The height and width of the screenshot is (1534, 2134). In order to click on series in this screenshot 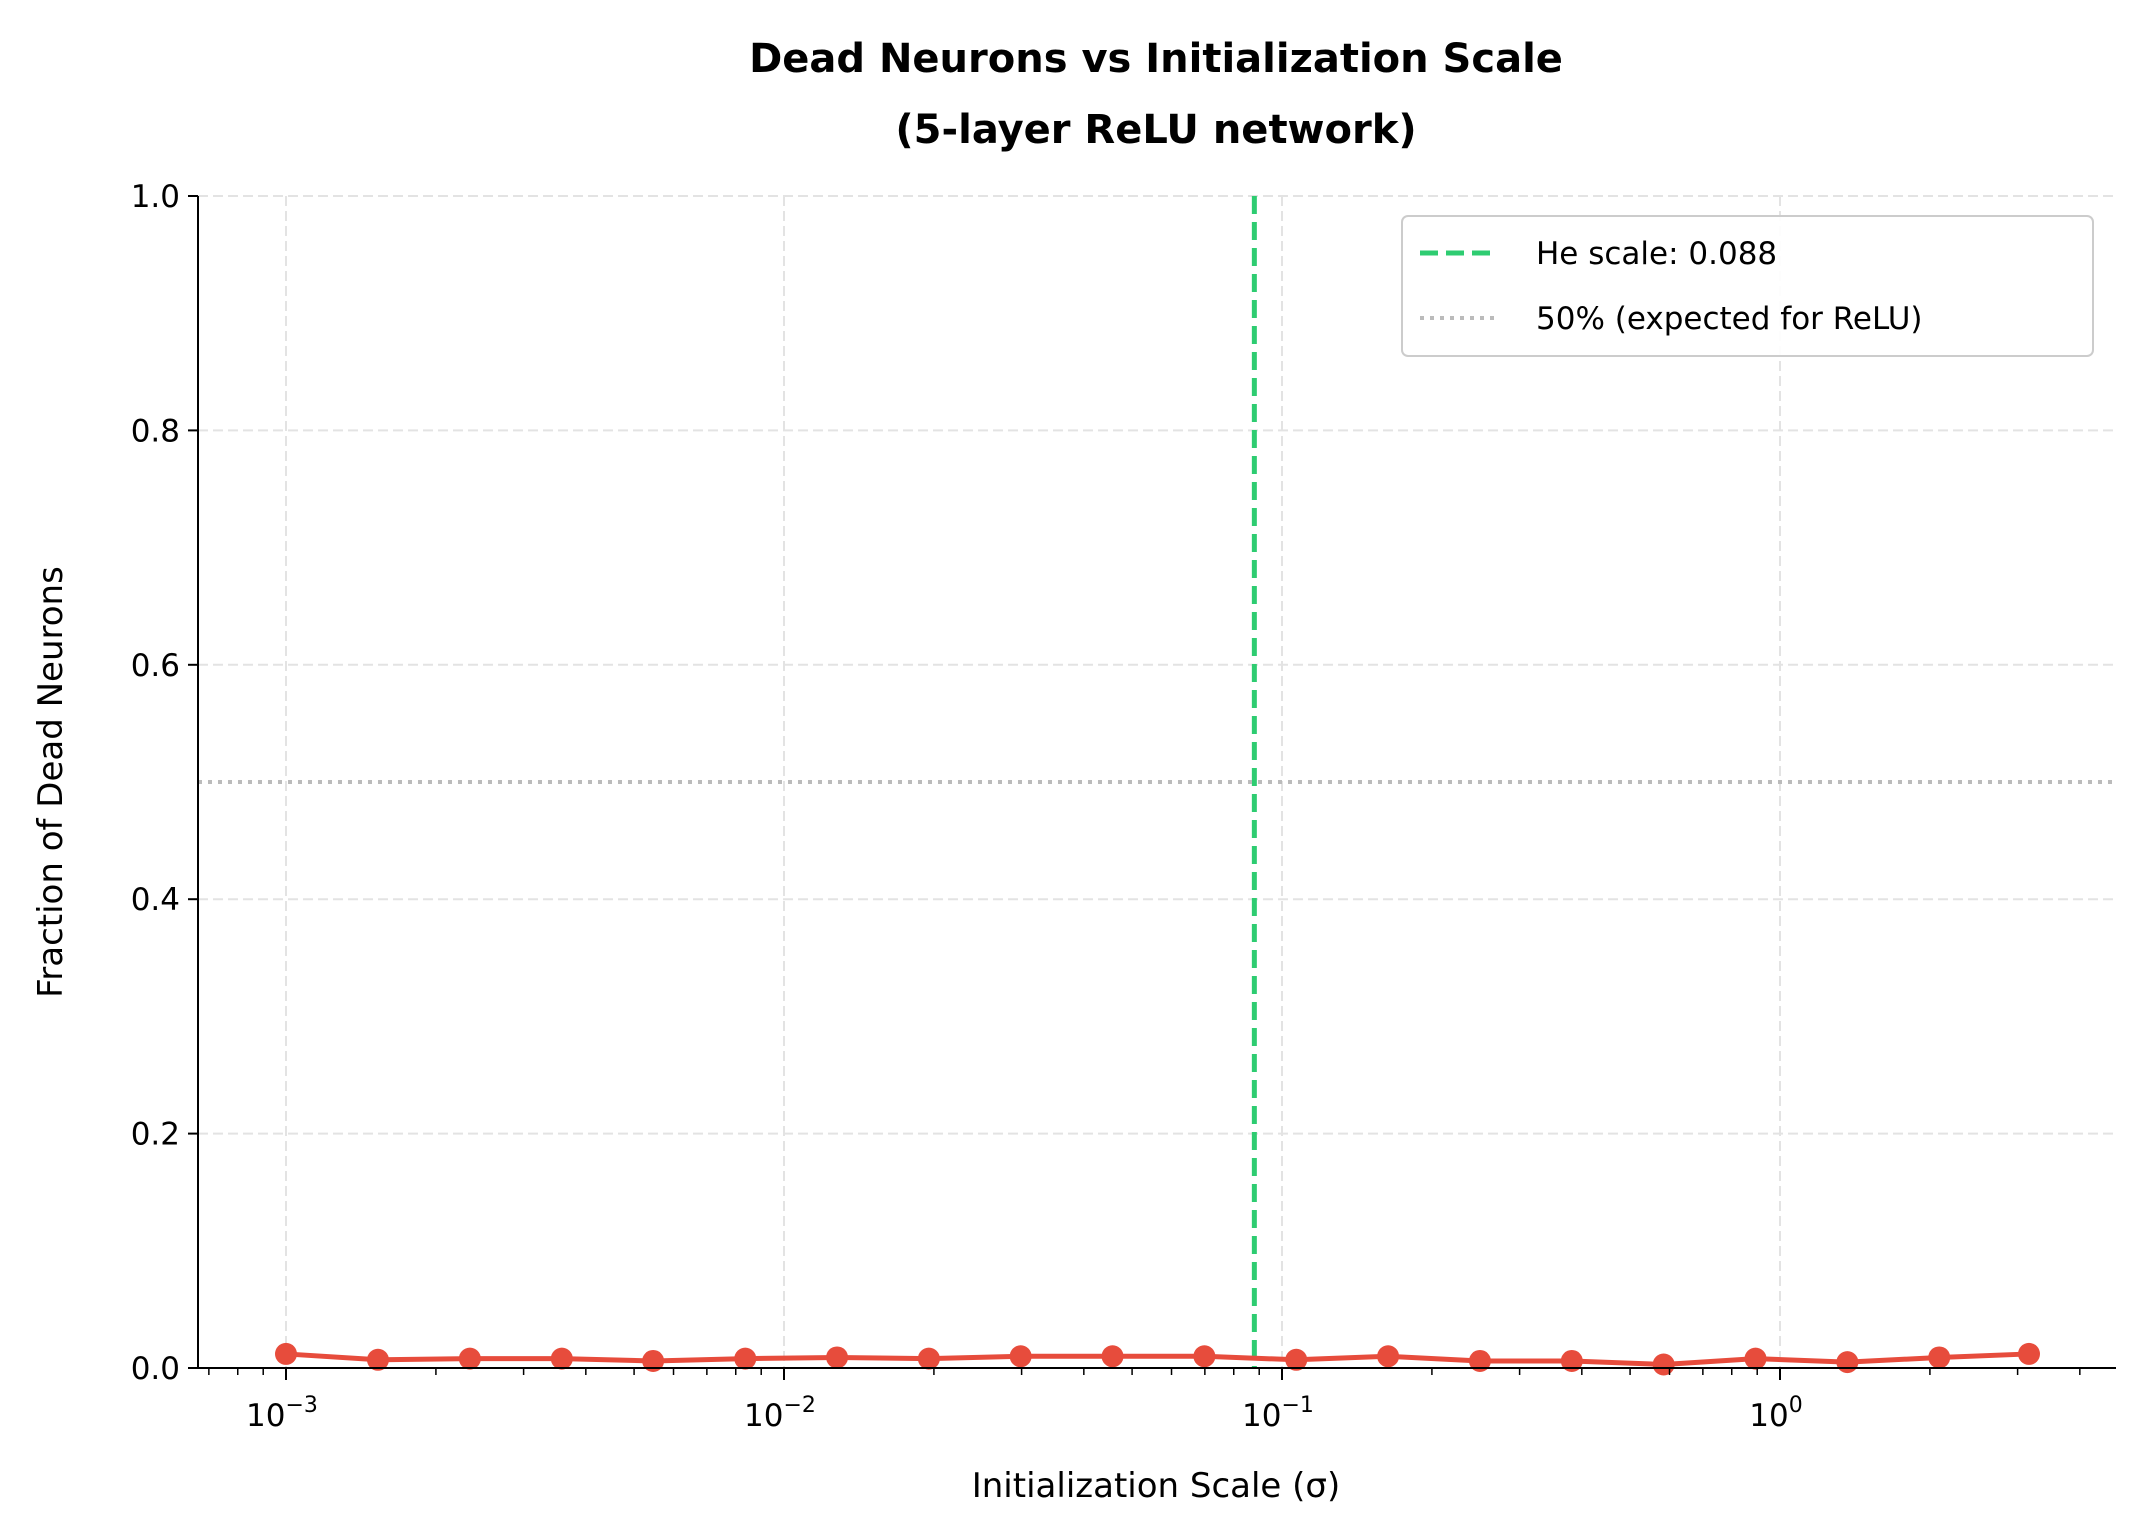, I will do `click(1158, 1359)`.